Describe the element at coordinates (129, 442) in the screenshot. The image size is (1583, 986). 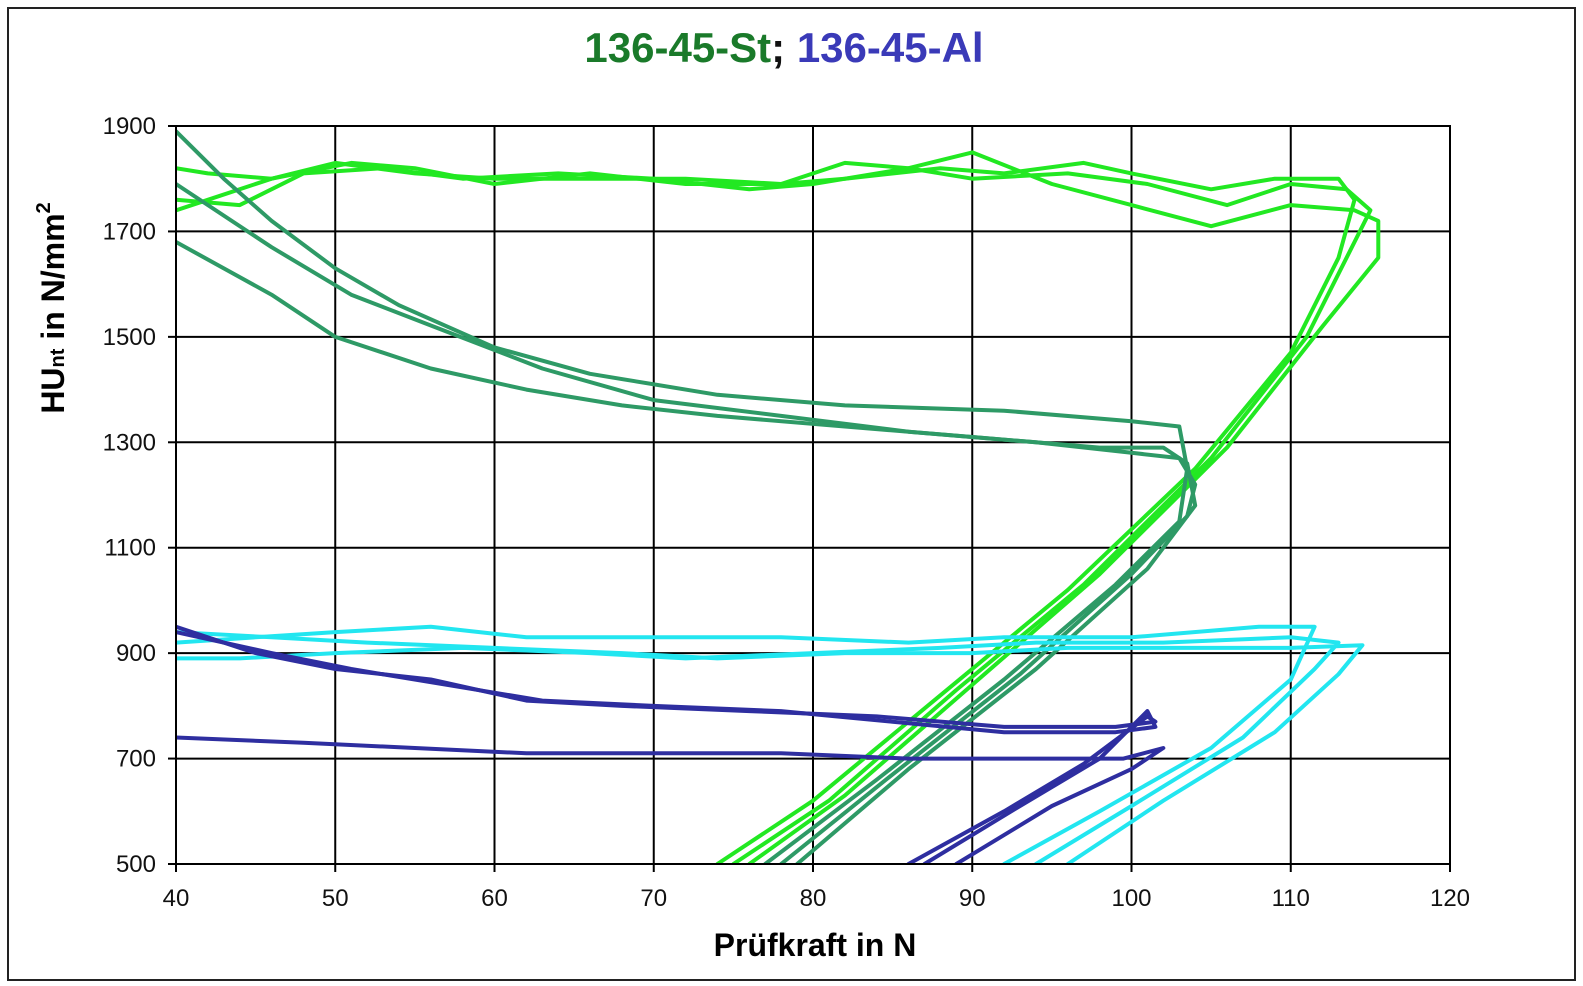
I see `y-tick-label: 1300` at that location.